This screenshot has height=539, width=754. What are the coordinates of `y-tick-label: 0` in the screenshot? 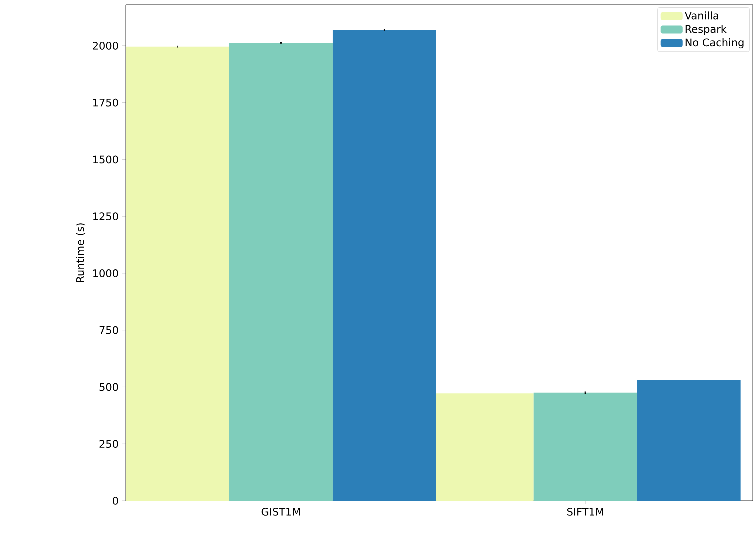 It's located at (115, 501).